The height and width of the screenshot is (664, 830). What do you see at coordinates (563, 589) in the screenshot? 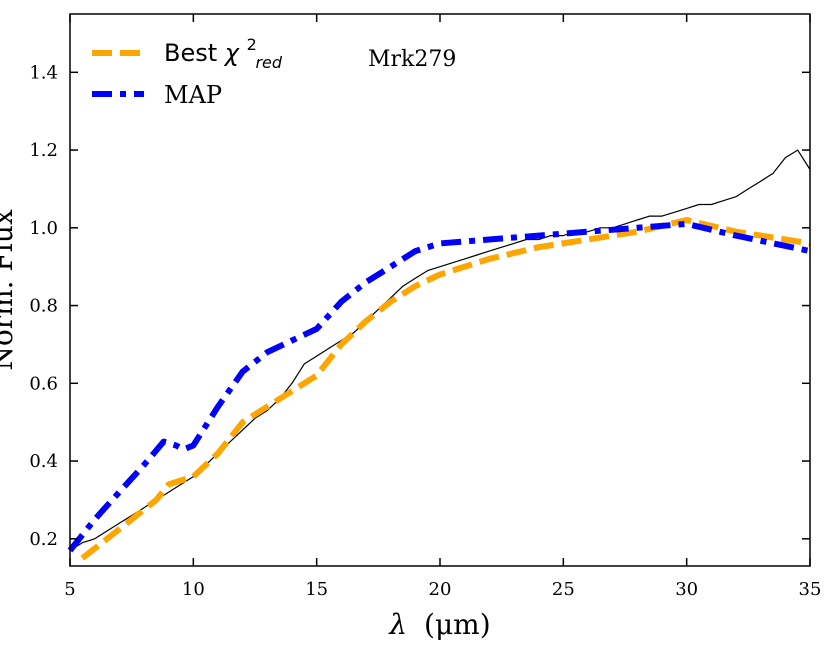
I see `x-tick-label: 25` at bounding box center [563, 589].